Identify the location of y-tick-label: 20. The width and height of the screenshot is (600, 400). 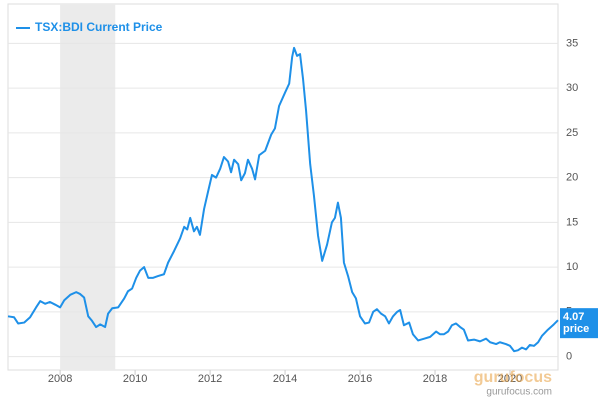
(572, 178).